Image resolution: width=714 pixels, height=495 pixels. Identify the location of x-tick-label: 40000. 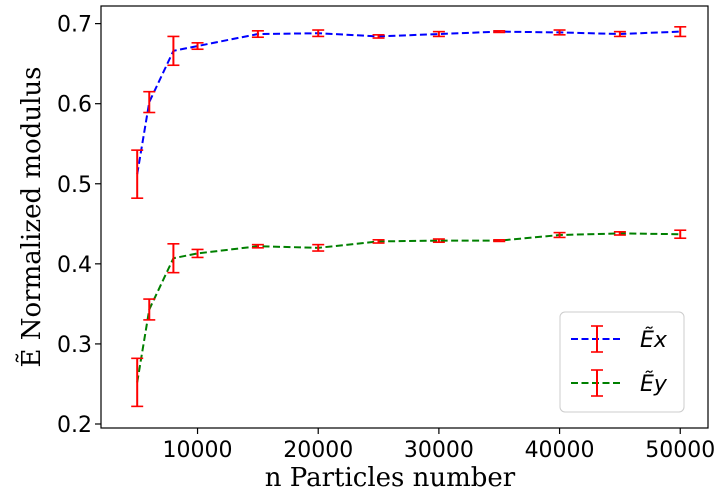
(560, 450).